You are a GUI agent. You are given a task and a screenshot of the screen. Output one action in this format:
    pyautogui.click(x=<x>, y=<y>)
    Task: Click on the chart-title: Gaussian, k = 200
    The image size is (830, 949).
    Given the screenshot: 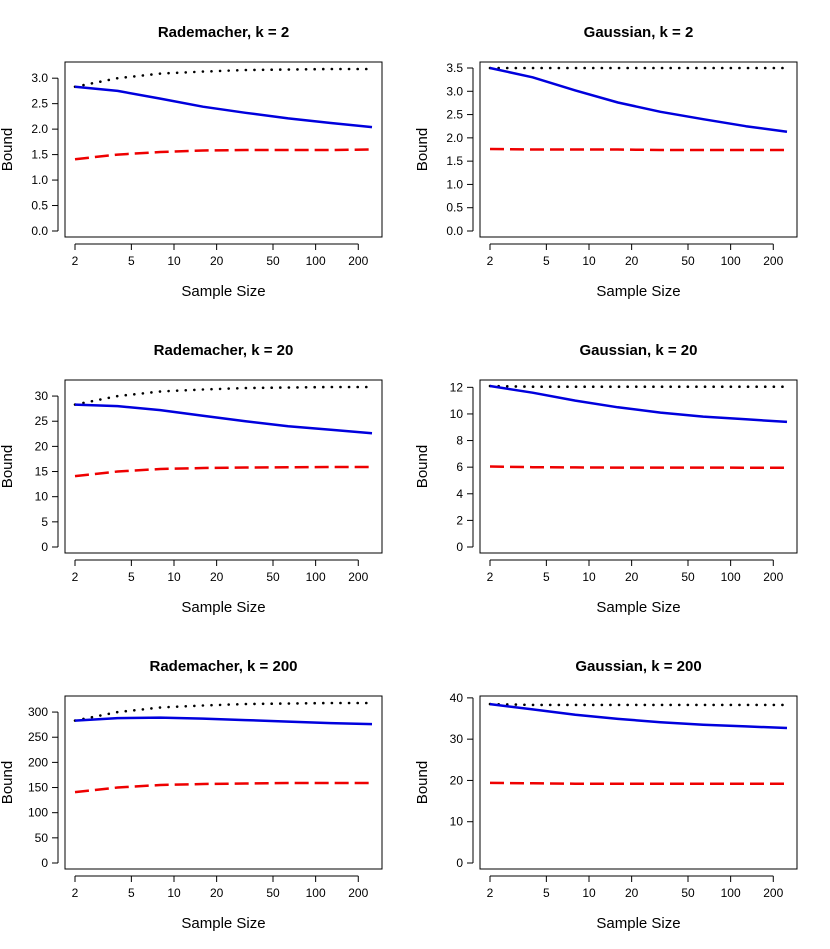 What is the action you would take?
    pyautogui.click(x=638, y=666)
    